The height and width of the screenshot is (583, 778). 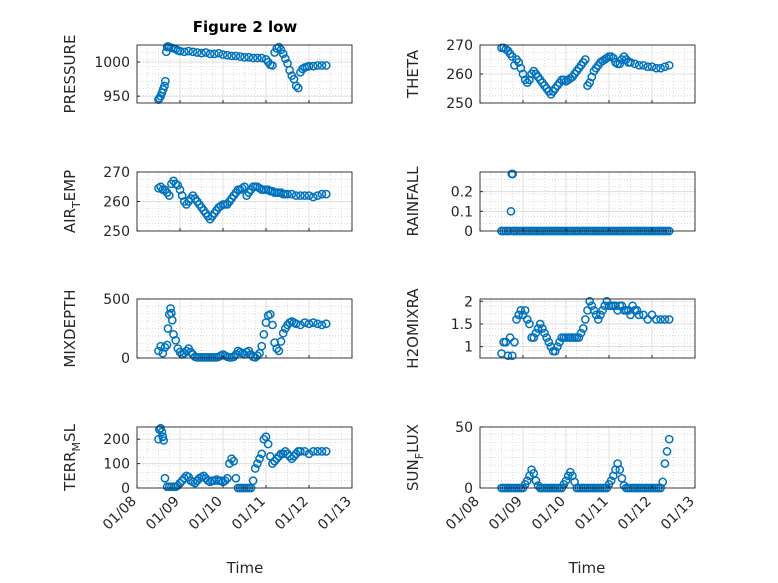 What do you see at coordinates (72, 201) in the screenshot?
I see `y-axis-label-air_temp: AIRTEMP` at bounding box center [72, 201].